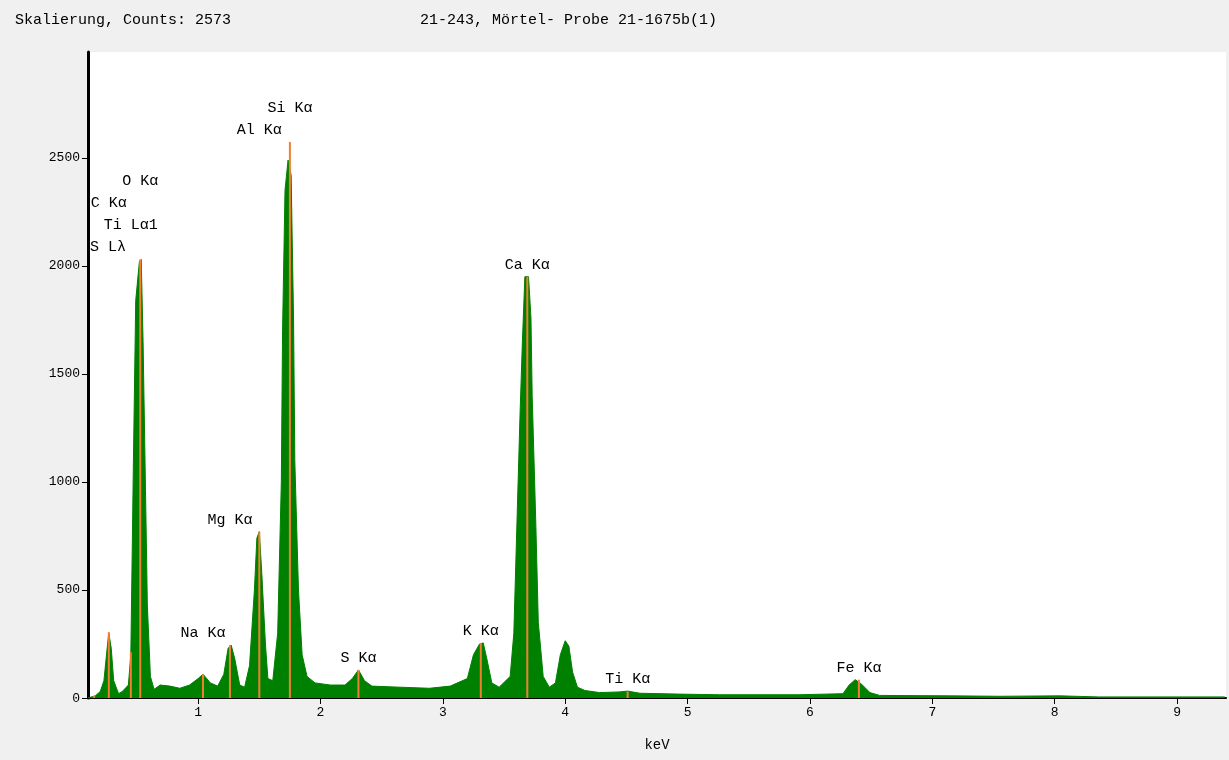 The image size is (1229, 760). What do you see at coordinates (628, 680) in the screenshot?
I see `annotation: Ti Kα` at bounding box center [628, 680].